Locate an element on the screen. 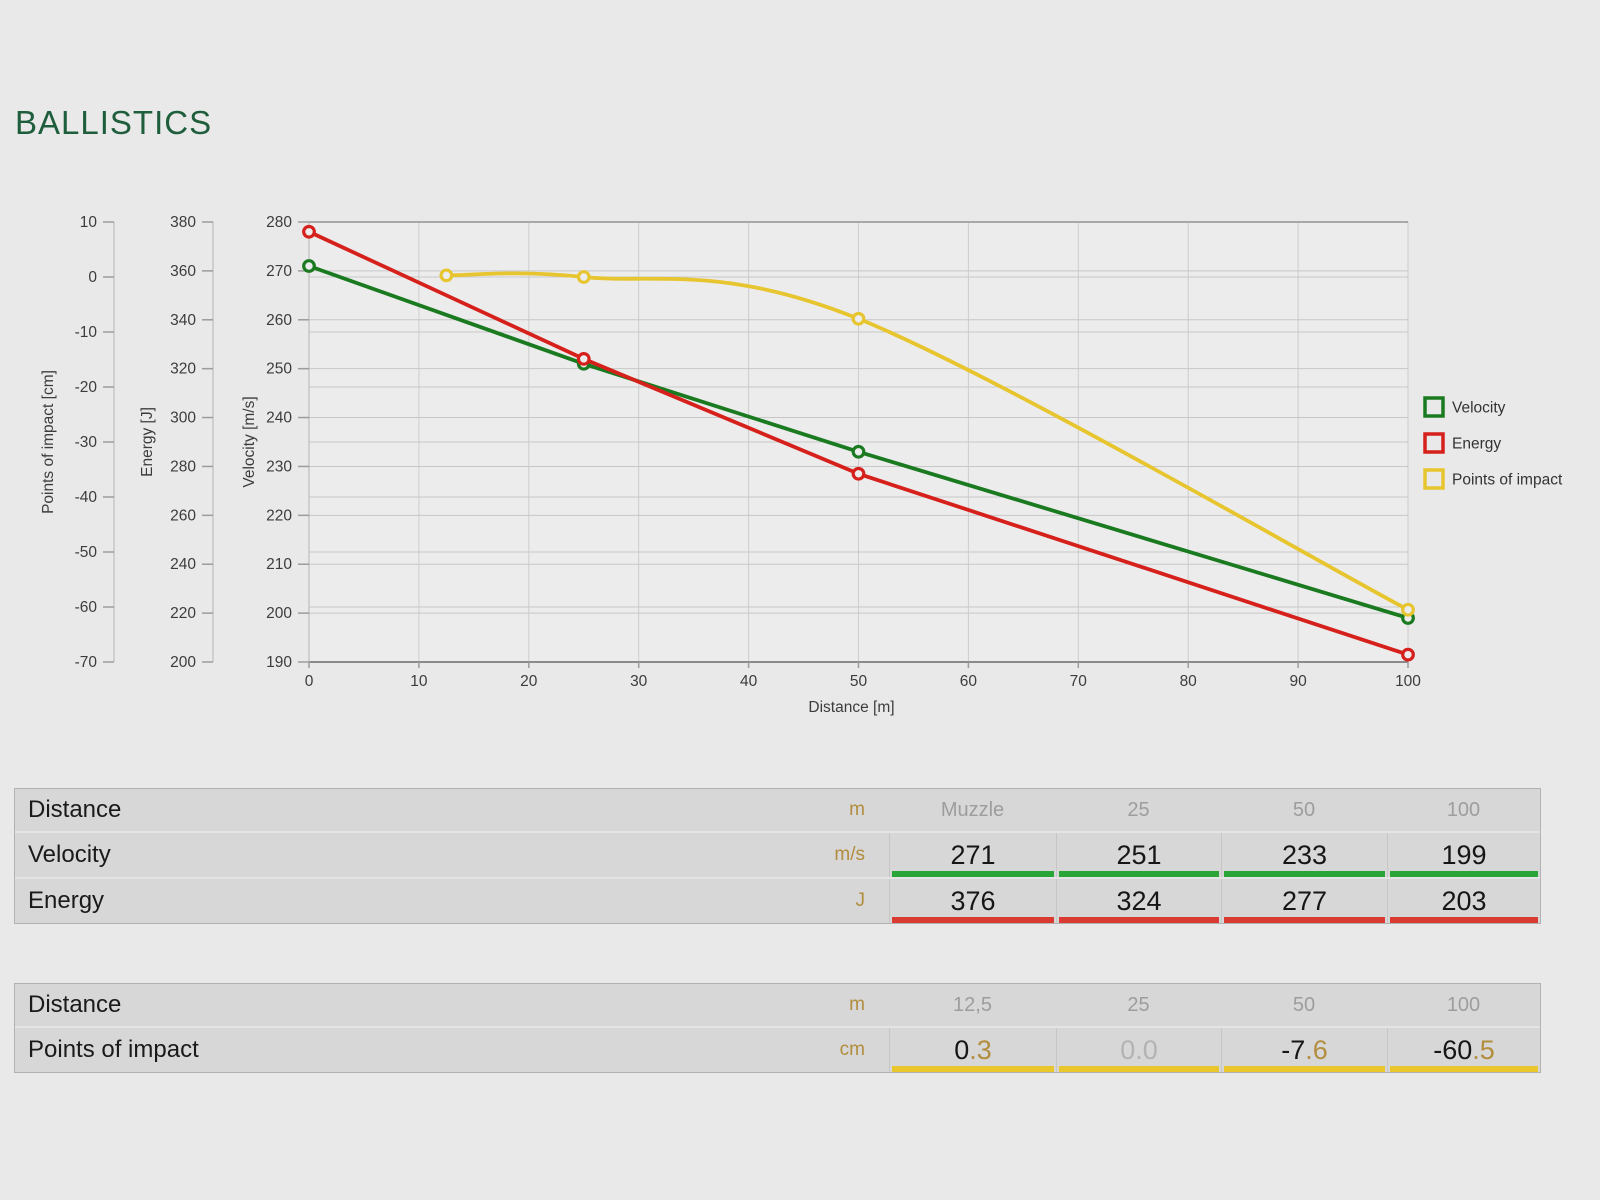 The height and width of the screenshot is (1200, 1600). table-row: Velocity m/s 271 251 233 199 is located at coordinates (777, 854).